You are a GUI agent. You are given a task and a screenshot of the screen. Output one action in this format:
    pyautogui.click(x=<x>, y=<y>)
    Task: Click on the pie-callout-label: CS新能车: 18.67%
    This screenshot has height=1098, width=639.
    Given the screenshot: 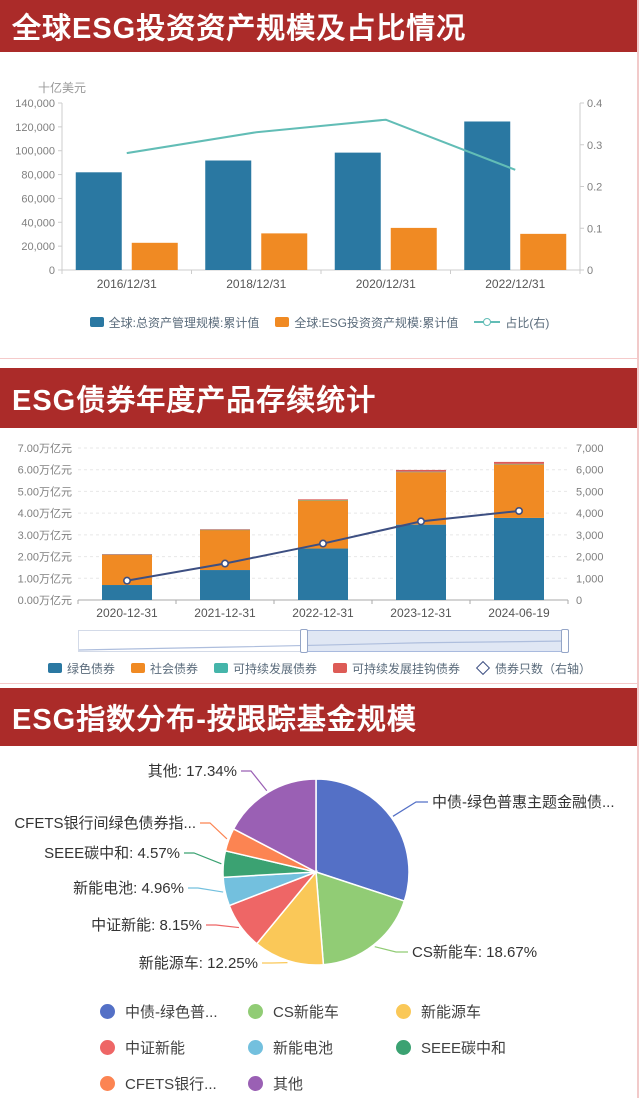 What is the action you would take?
    pyautogui.click(x=474, y=952)
    